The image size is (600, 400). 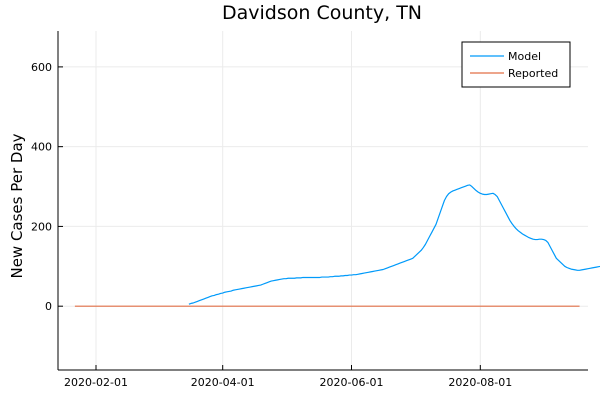 What do you see at coordinates (41, 226) in the screenshot?
I see `y-tick-label: 200` at bounding box center [41, 226].